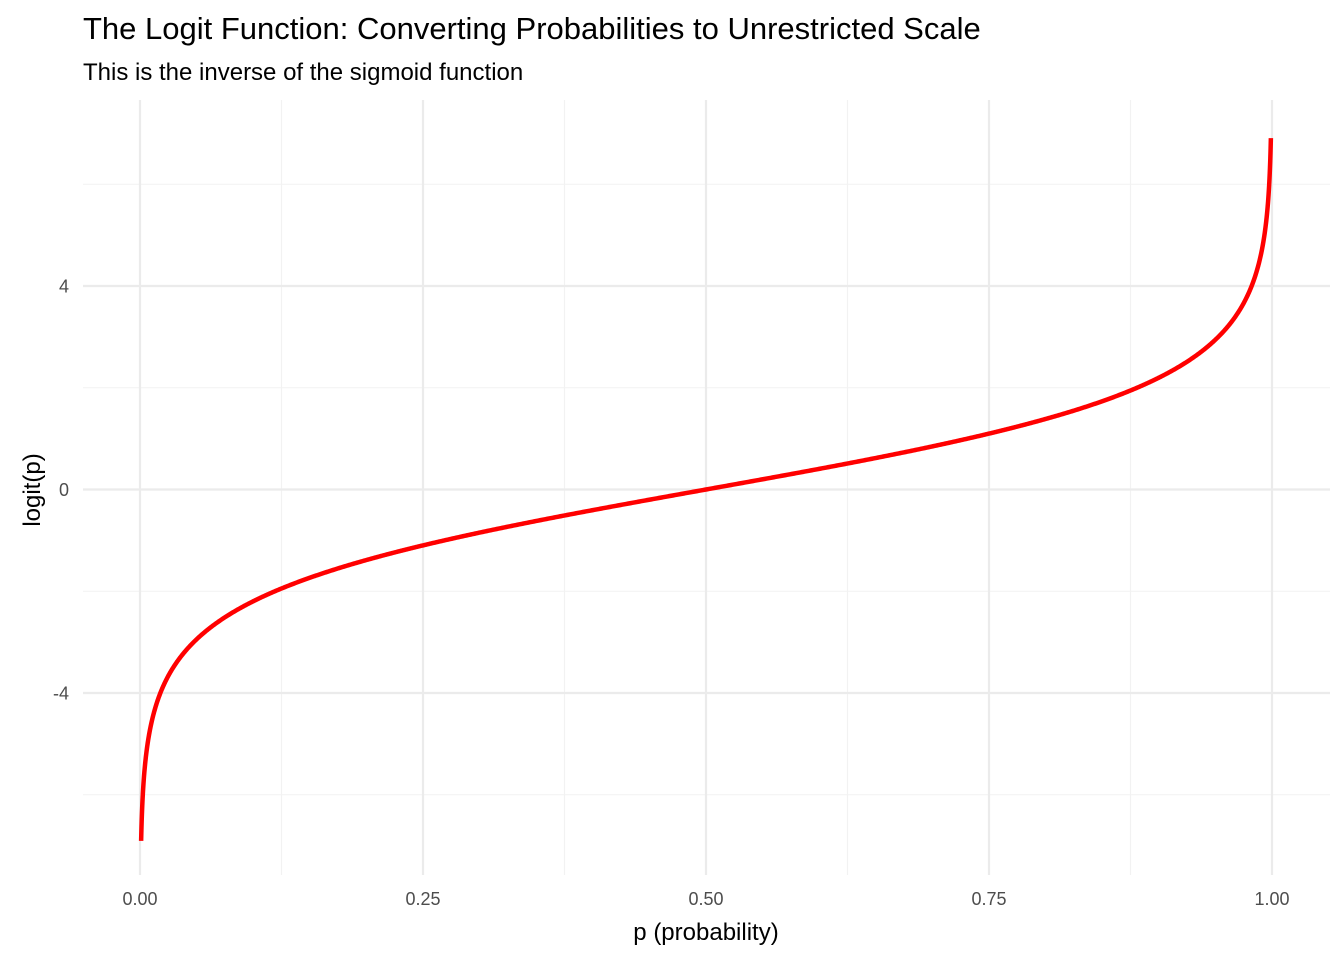  I want to click on x-tick-label: 0.50, so click(705, 899).